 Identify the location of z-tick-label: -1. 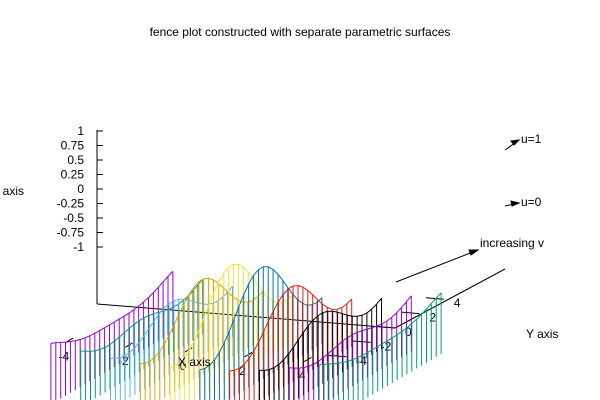
(78, 247).